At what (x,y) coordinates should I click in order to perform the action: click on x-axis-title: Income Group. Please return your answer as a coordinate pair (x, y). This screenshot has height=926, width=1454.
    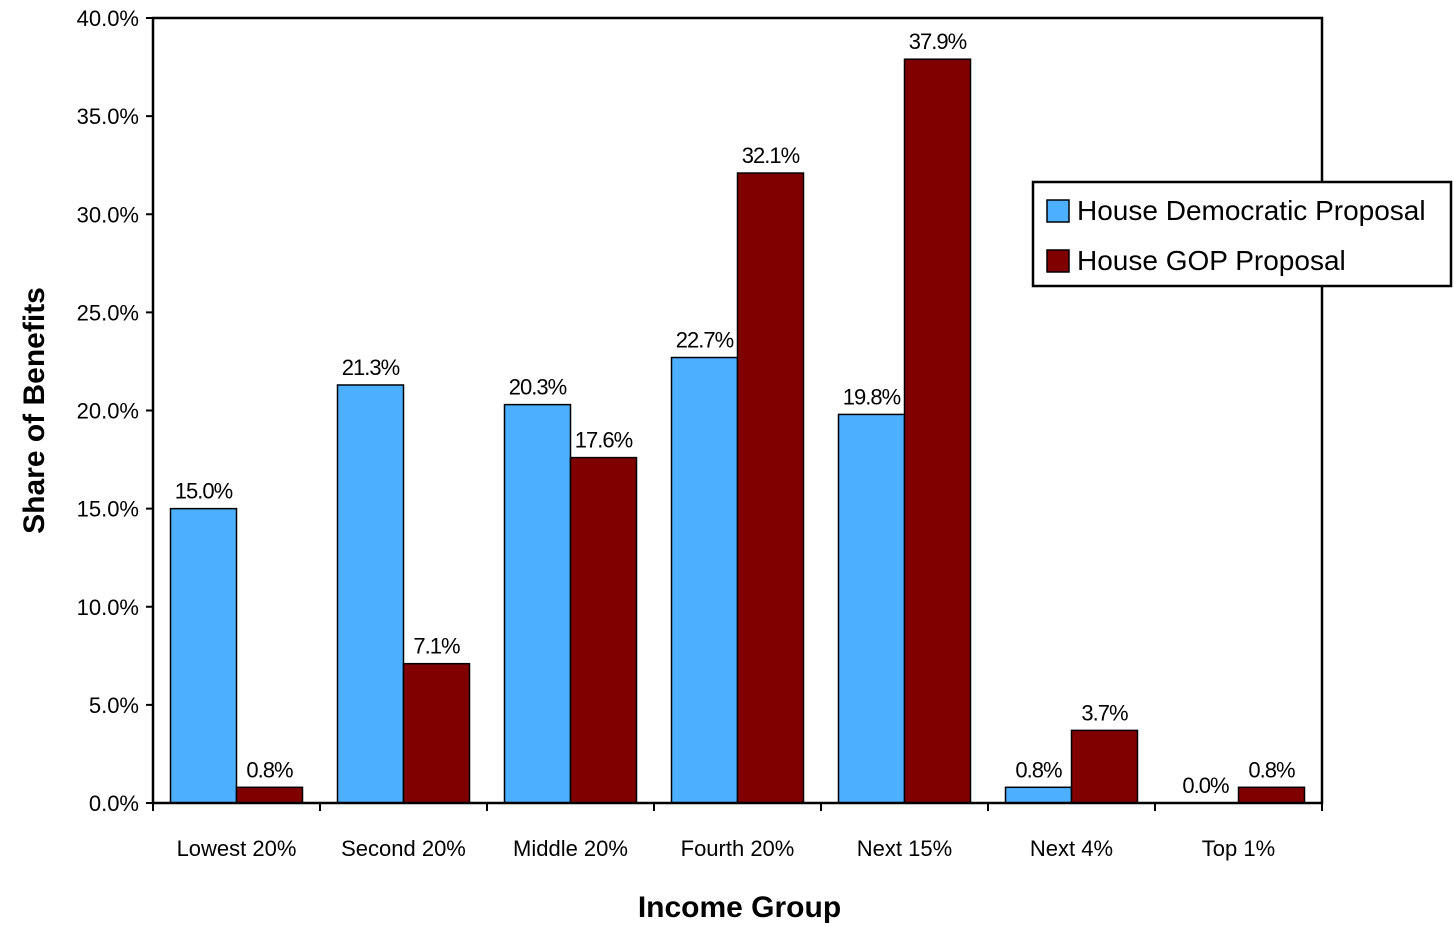
    Looking at the image, I should click on (739, 907).